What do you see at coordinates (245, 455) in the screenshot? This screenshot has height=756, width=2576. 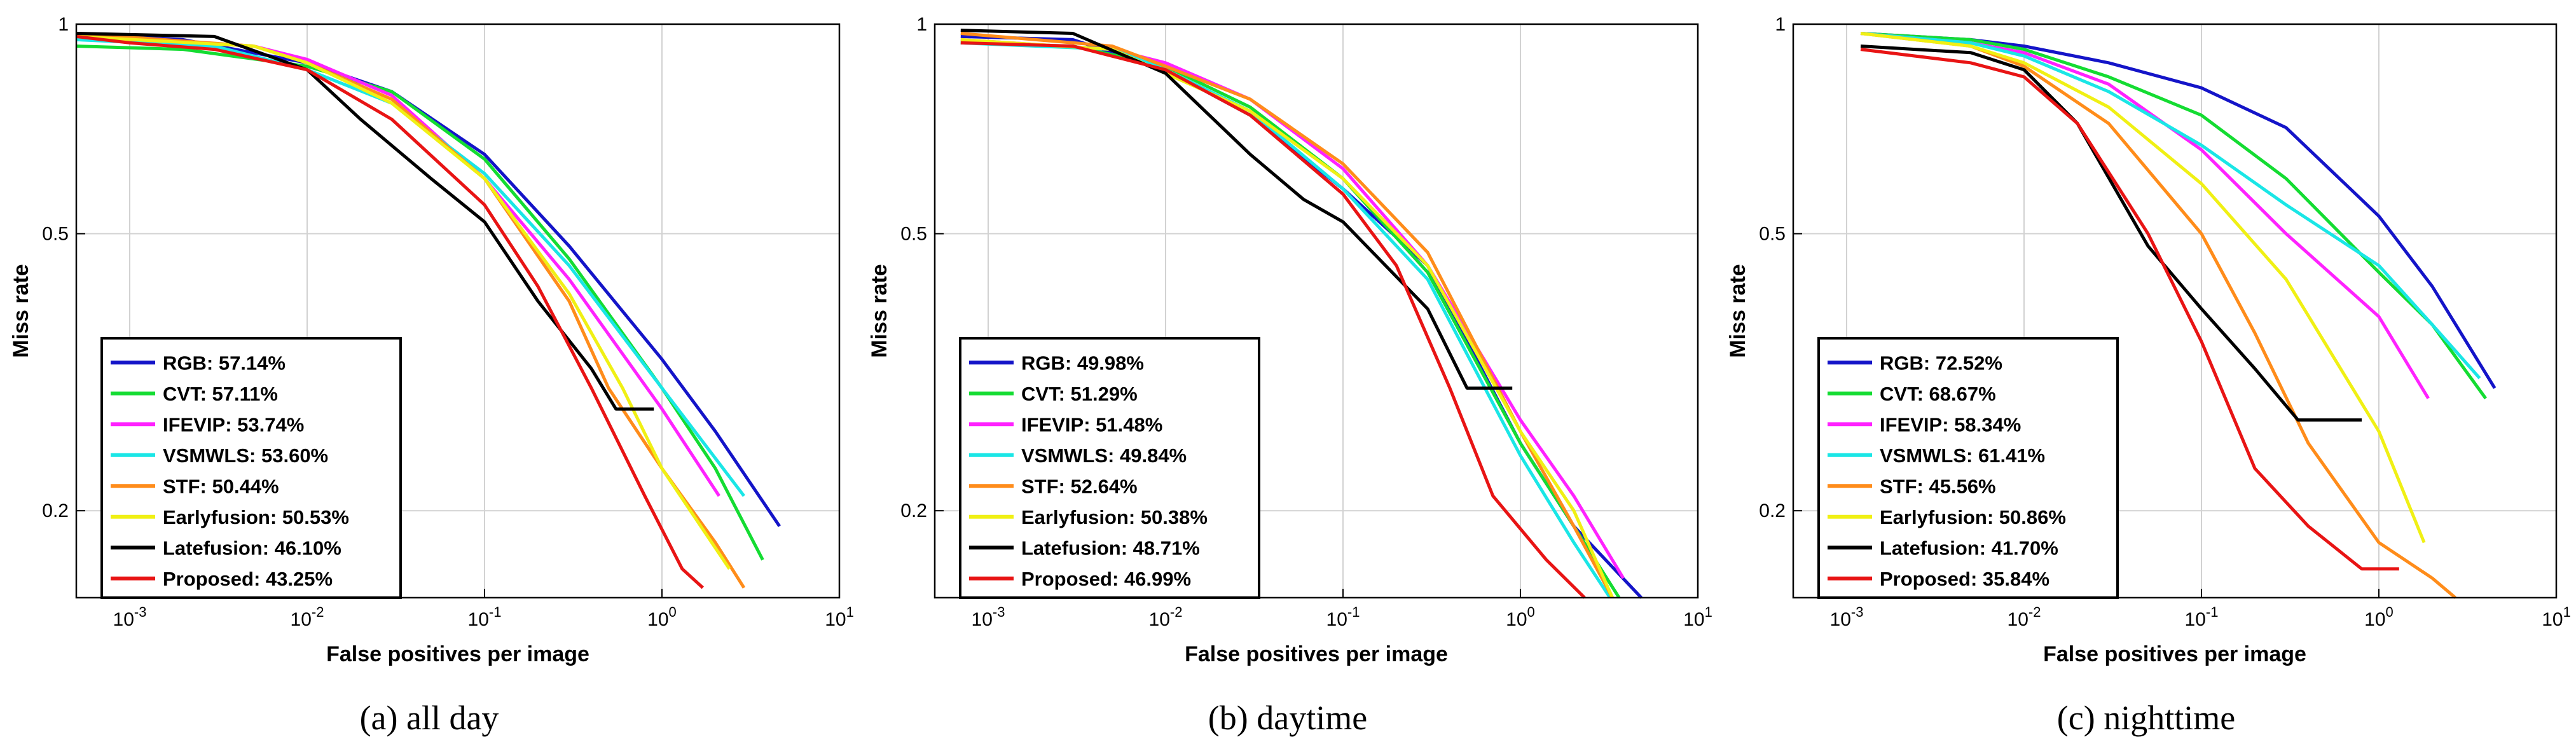 I see `legend-entry-vsmwls: VSMWLS: 53.60%` at bounding box center [245, 455].